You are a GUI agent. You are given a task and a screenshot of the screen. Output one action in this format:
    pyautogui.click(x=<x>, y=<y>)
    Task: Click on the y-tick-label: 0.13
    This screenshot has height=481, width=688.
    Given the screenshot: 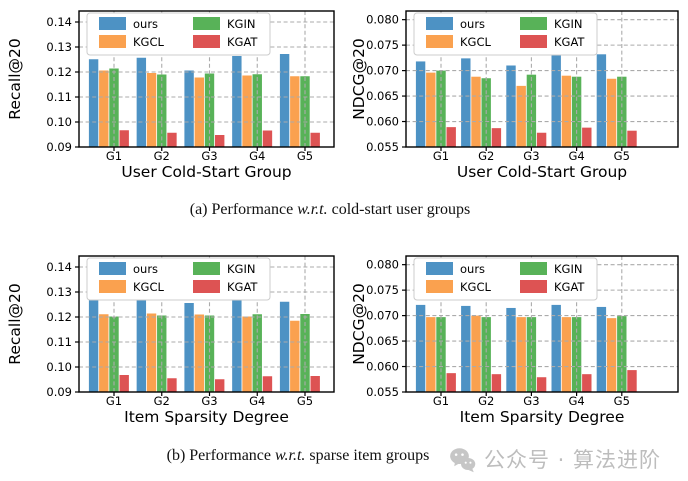 What is the action you would take?
    pyautogui.click(x=59, y=47)
    